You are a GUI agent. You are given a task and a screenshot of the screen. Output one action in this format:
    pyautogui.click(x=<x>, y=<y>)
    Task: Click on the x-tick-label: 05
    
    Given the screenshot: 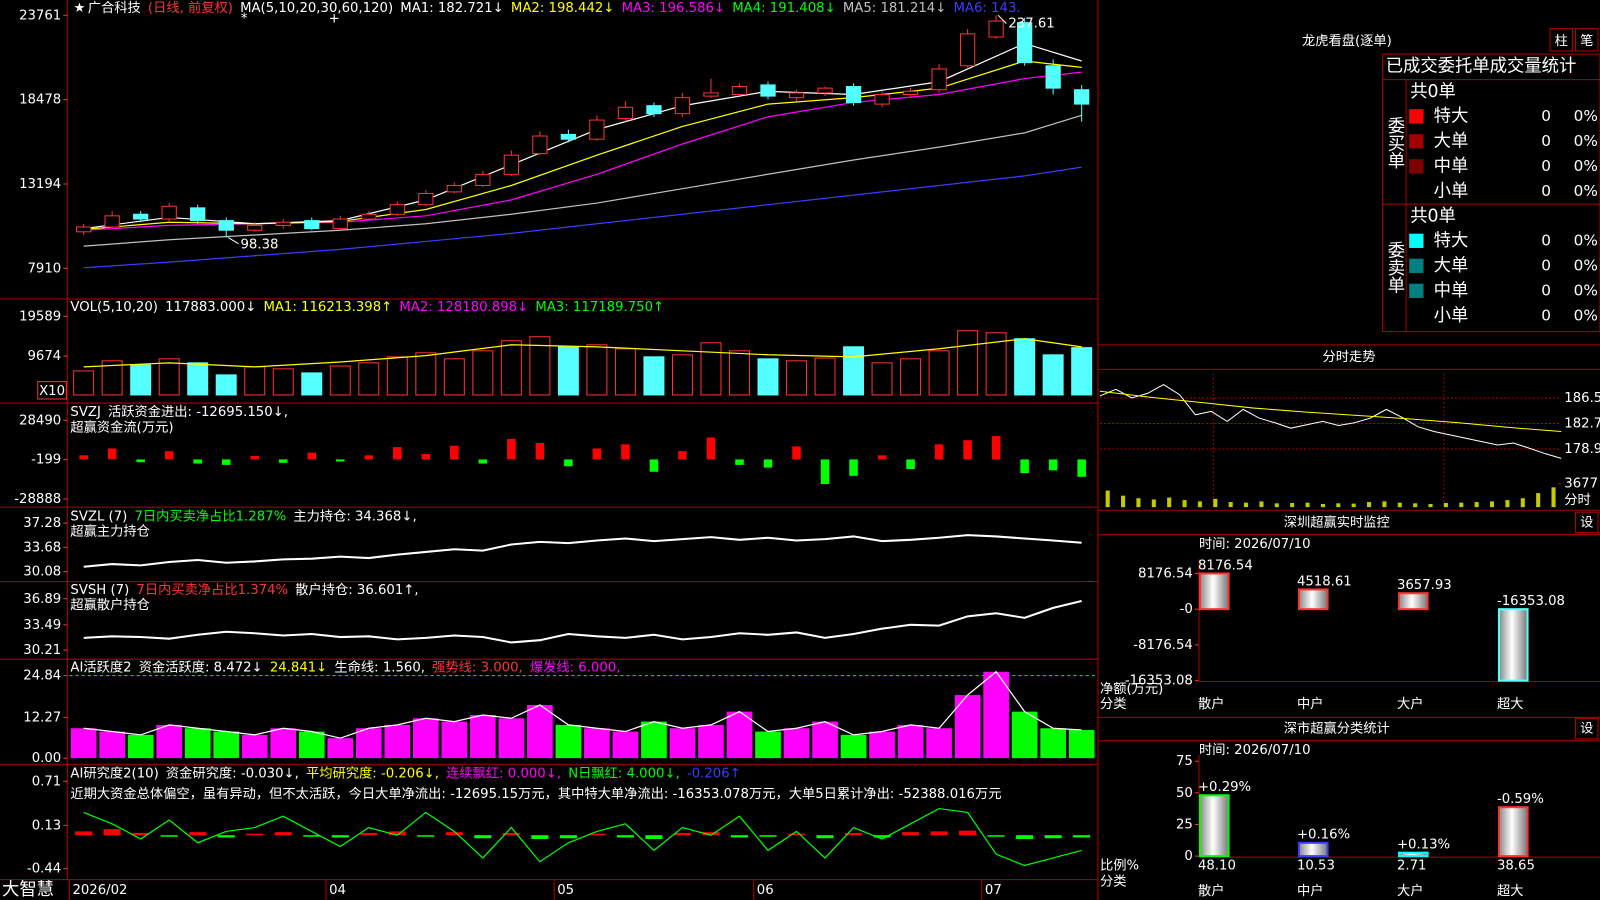 What is the action you would take?
    pyautogui.click(x=565, y=890)
    